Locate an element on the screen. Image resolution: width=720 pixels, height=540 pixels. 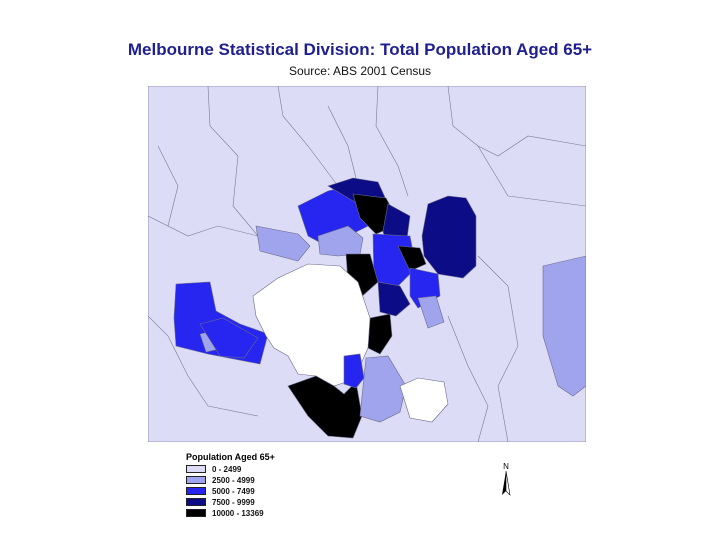
legend-item: 0 - 2499 is located at coordinates (241, 469).